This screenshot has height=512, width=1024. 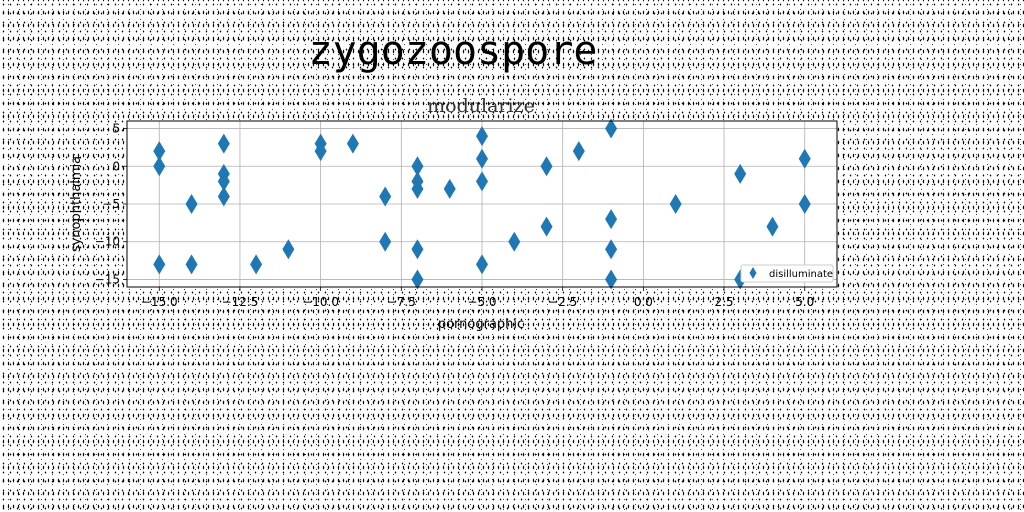 I want to click on legend-box, so click(x=787, y=273).